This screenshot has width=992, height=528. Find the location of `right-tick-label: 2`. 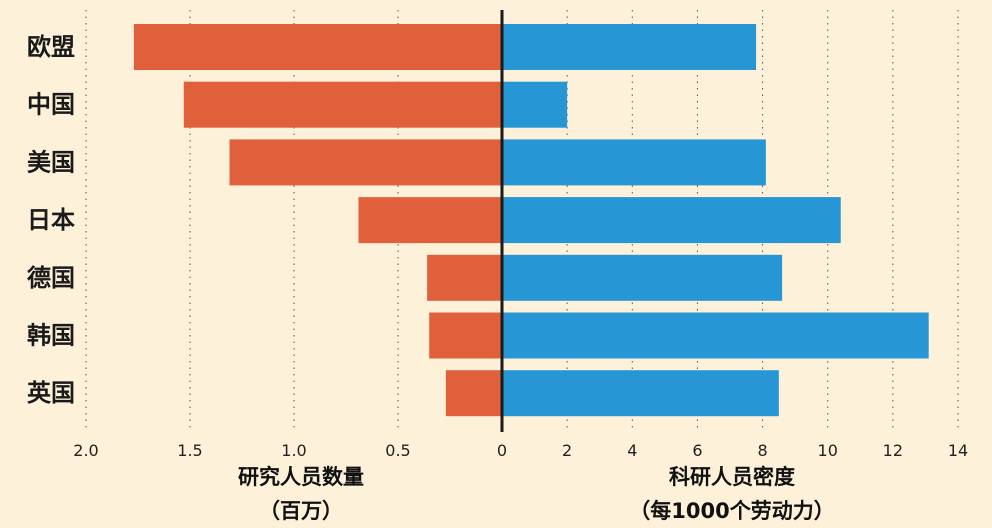

right-tick-label: 2 is located at coordinates (567, 450).